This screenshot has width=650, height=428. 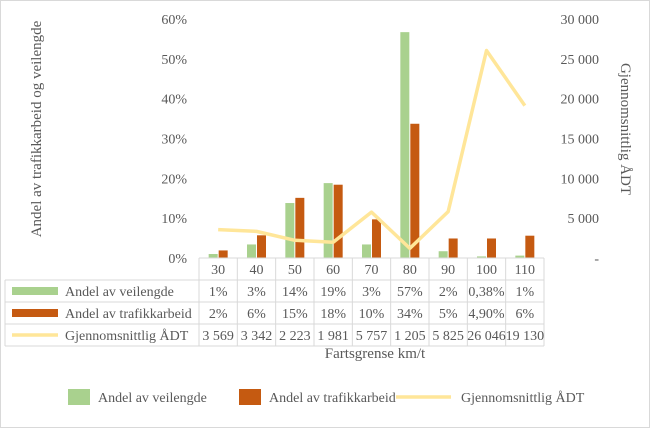 What do you see at coordinates (174, 219) in the screenshot?
I see `left-axis-tick-label: 10%` at bounding box center [174, 219].